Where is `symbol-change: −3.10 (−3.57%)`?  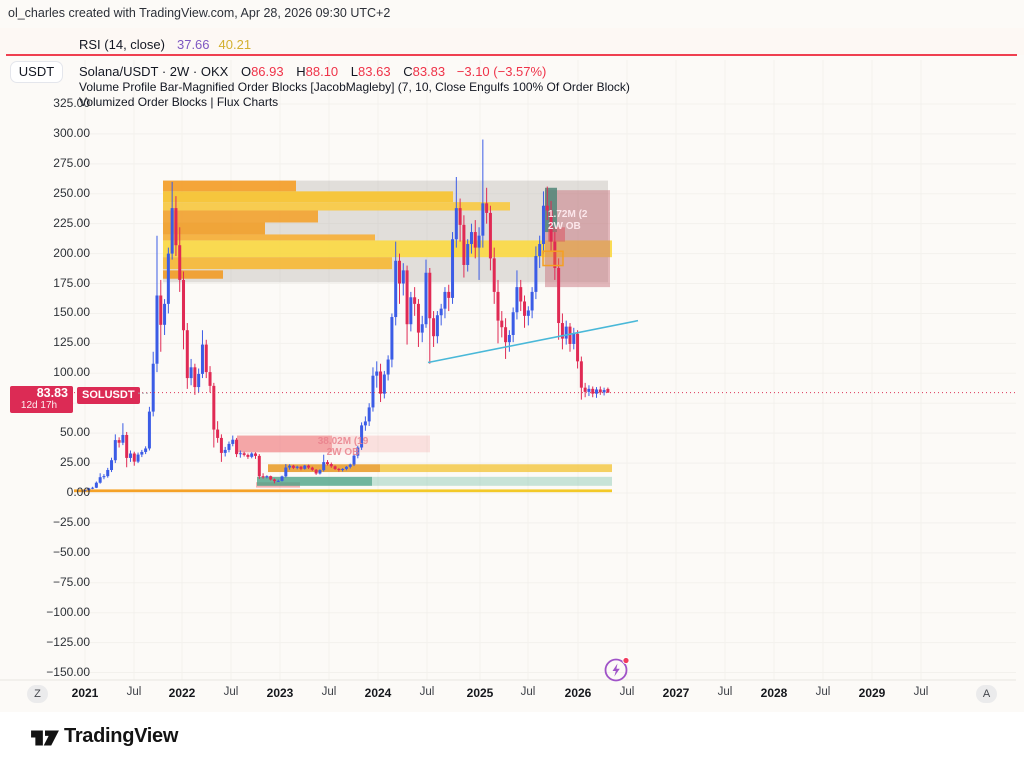 symbol-change: −3.10 (−3.57%) is located at coordinates (501, 71).